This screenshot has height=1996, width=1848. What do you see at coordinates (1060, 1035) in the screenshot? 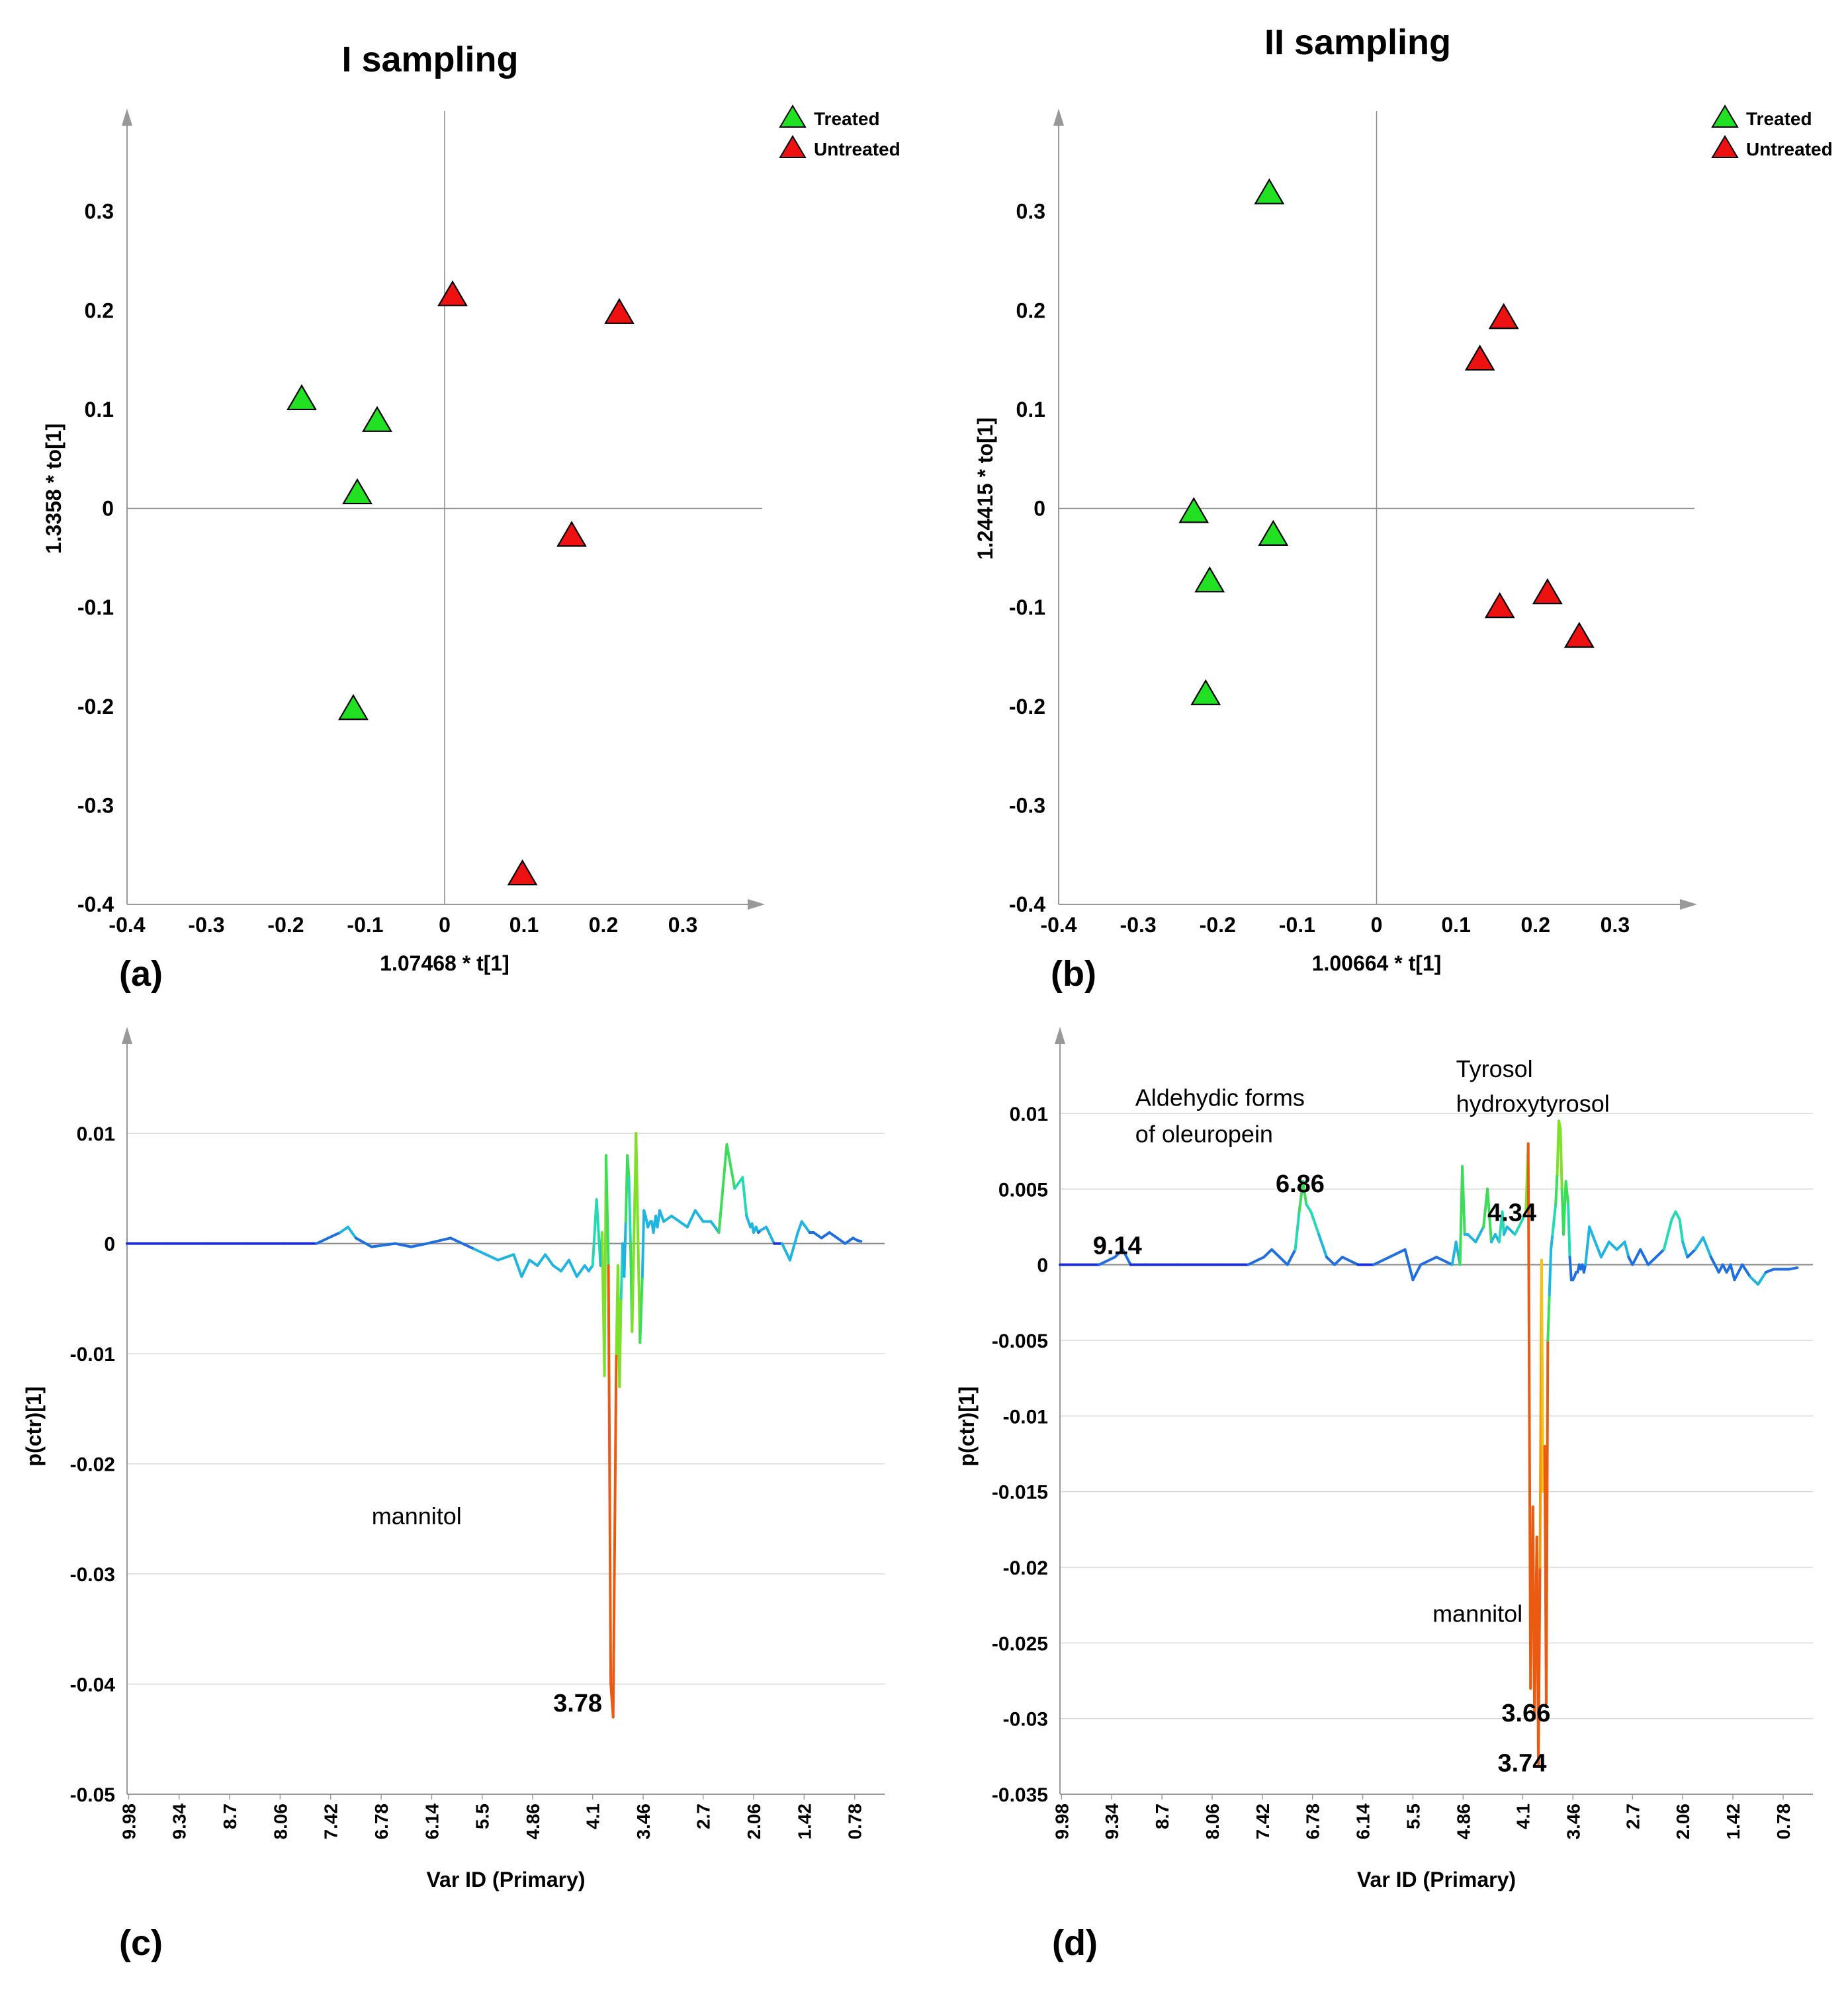
I see `y-axis-arrow-d` at bounding box center [1060, 1035].